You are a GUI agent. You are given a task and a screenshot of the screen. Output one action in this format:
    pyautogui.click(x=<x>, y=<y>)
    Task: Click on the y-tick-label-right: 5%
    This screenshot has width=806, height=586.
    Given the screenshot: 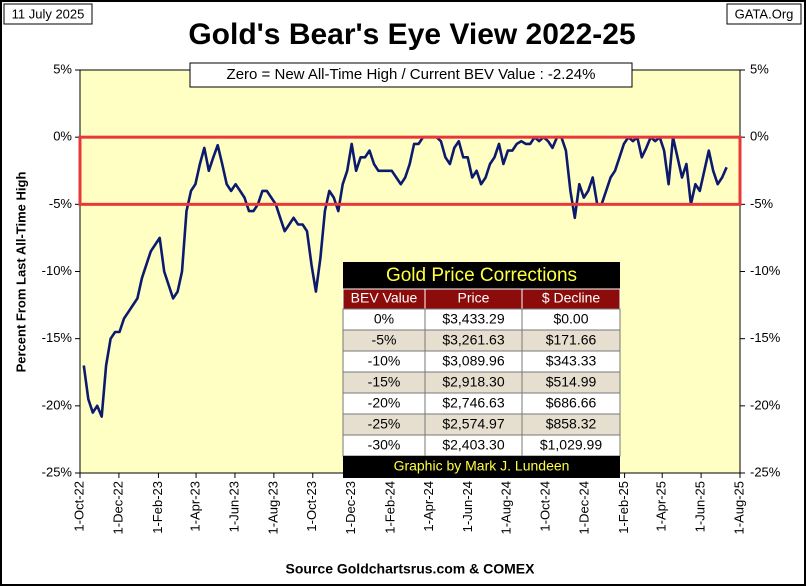 What is the action you would take?
    pyautogui.click(x=759, y=68)
    